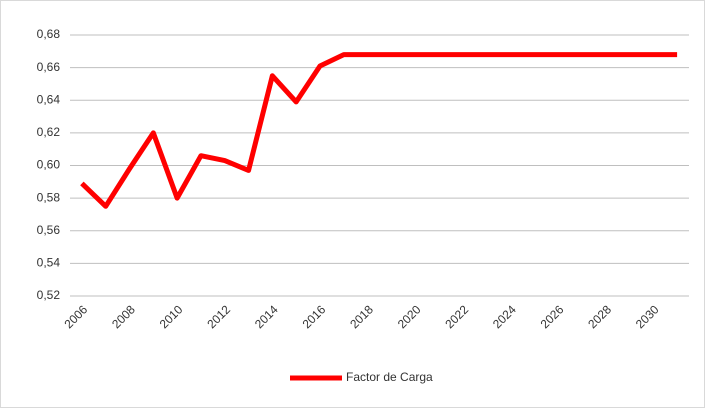 The image size is (705, 408). Describe the element at coordinates (49, 165) in the screenshot. I see `y-tick-label: 0,60` at that location.